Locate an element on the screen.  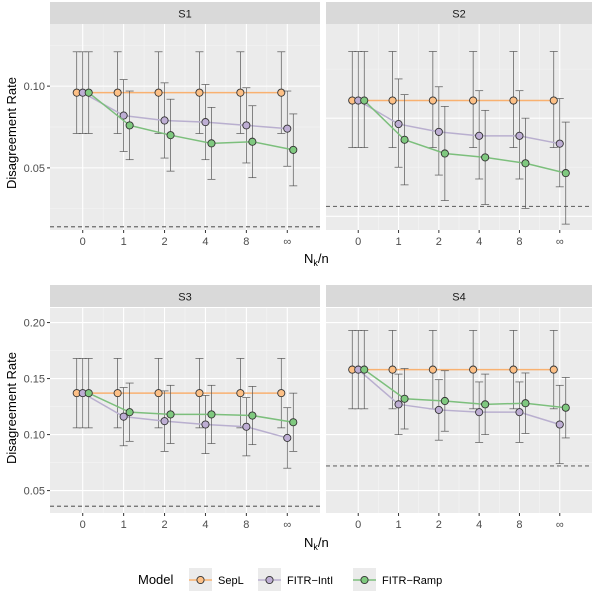
facet-title: S4 is located at coordinates (458, 298).